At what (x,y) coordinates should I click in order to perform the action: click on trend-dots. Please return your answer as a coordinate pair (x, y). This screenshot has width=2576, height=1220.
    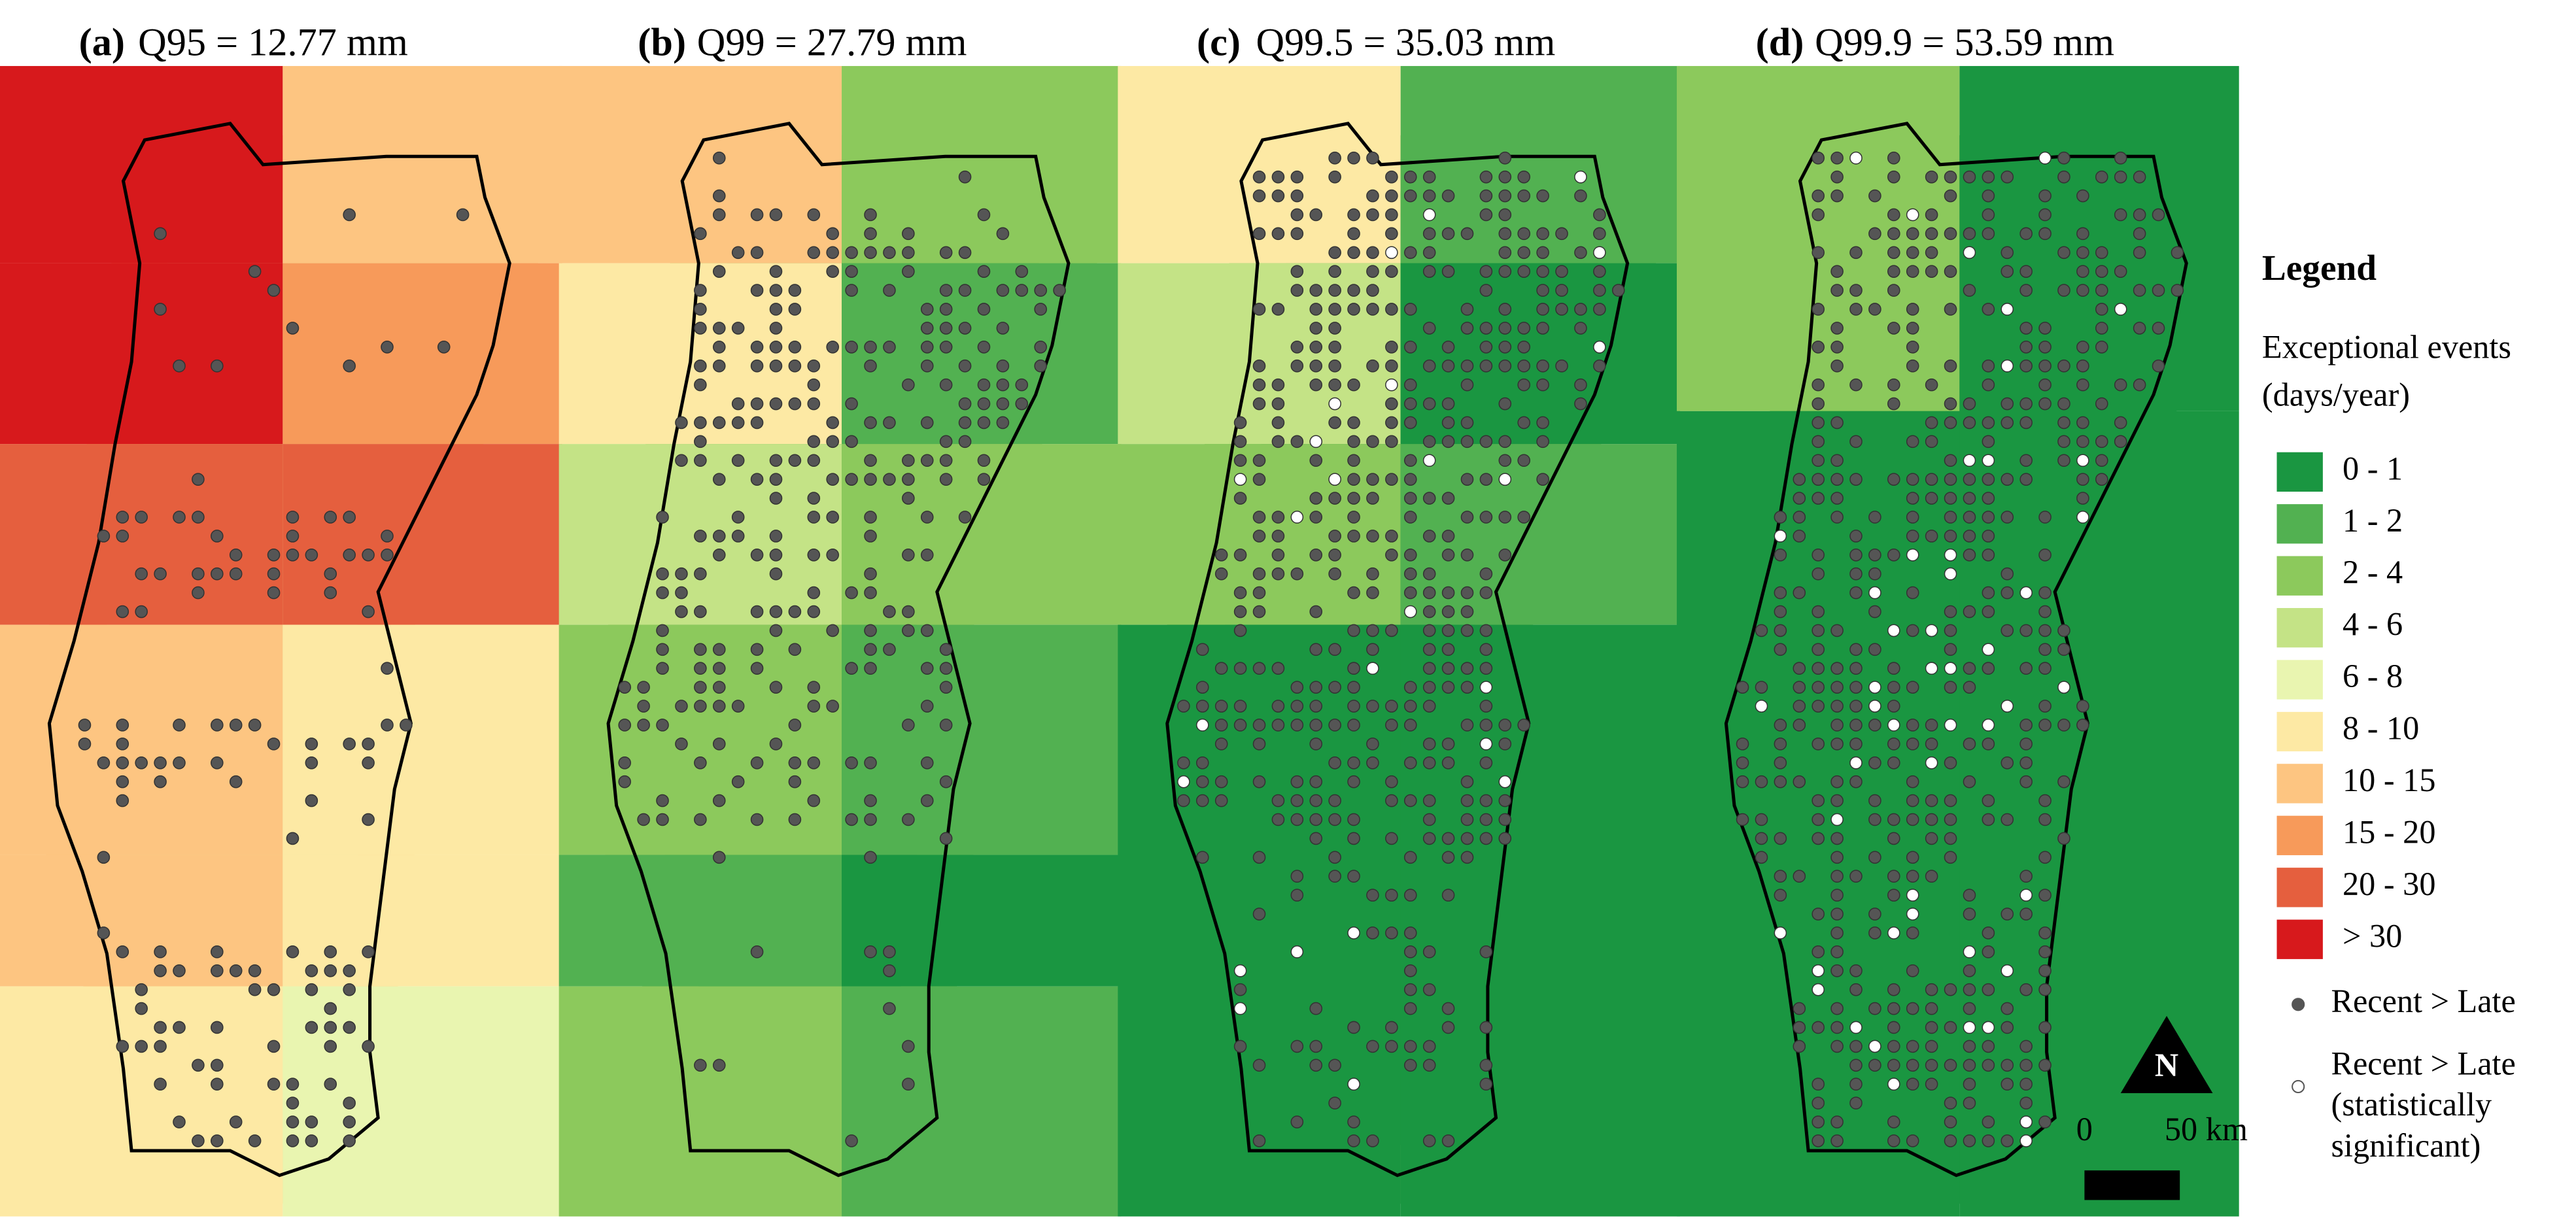
    Looking at the image, I should click on (842, 649).